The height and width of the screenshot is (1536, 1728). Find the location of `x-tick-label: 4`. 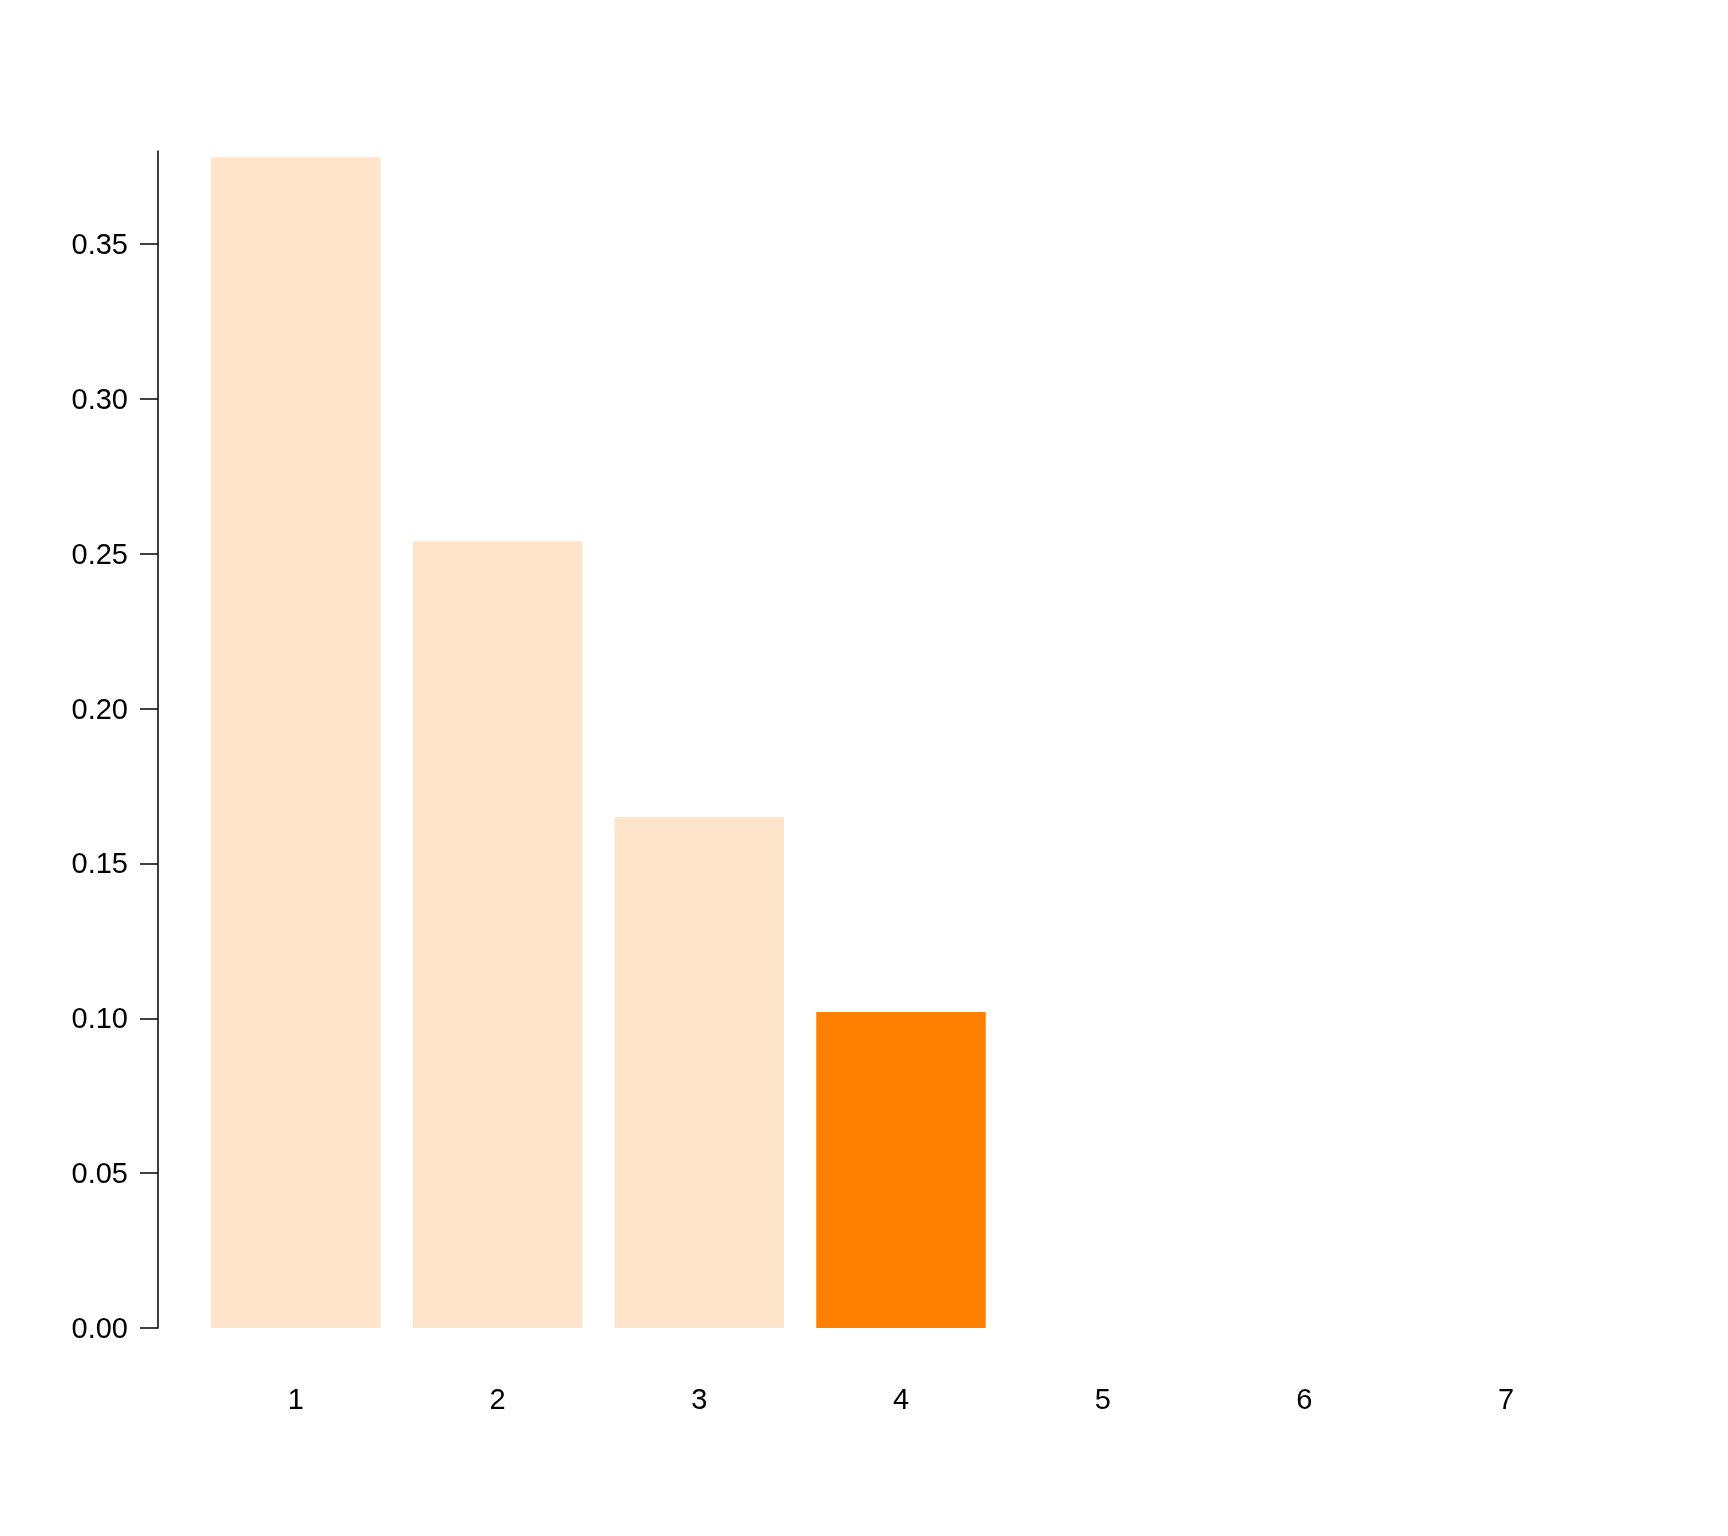

x-tick-label: 4 is located at coordinates (901, 1398).